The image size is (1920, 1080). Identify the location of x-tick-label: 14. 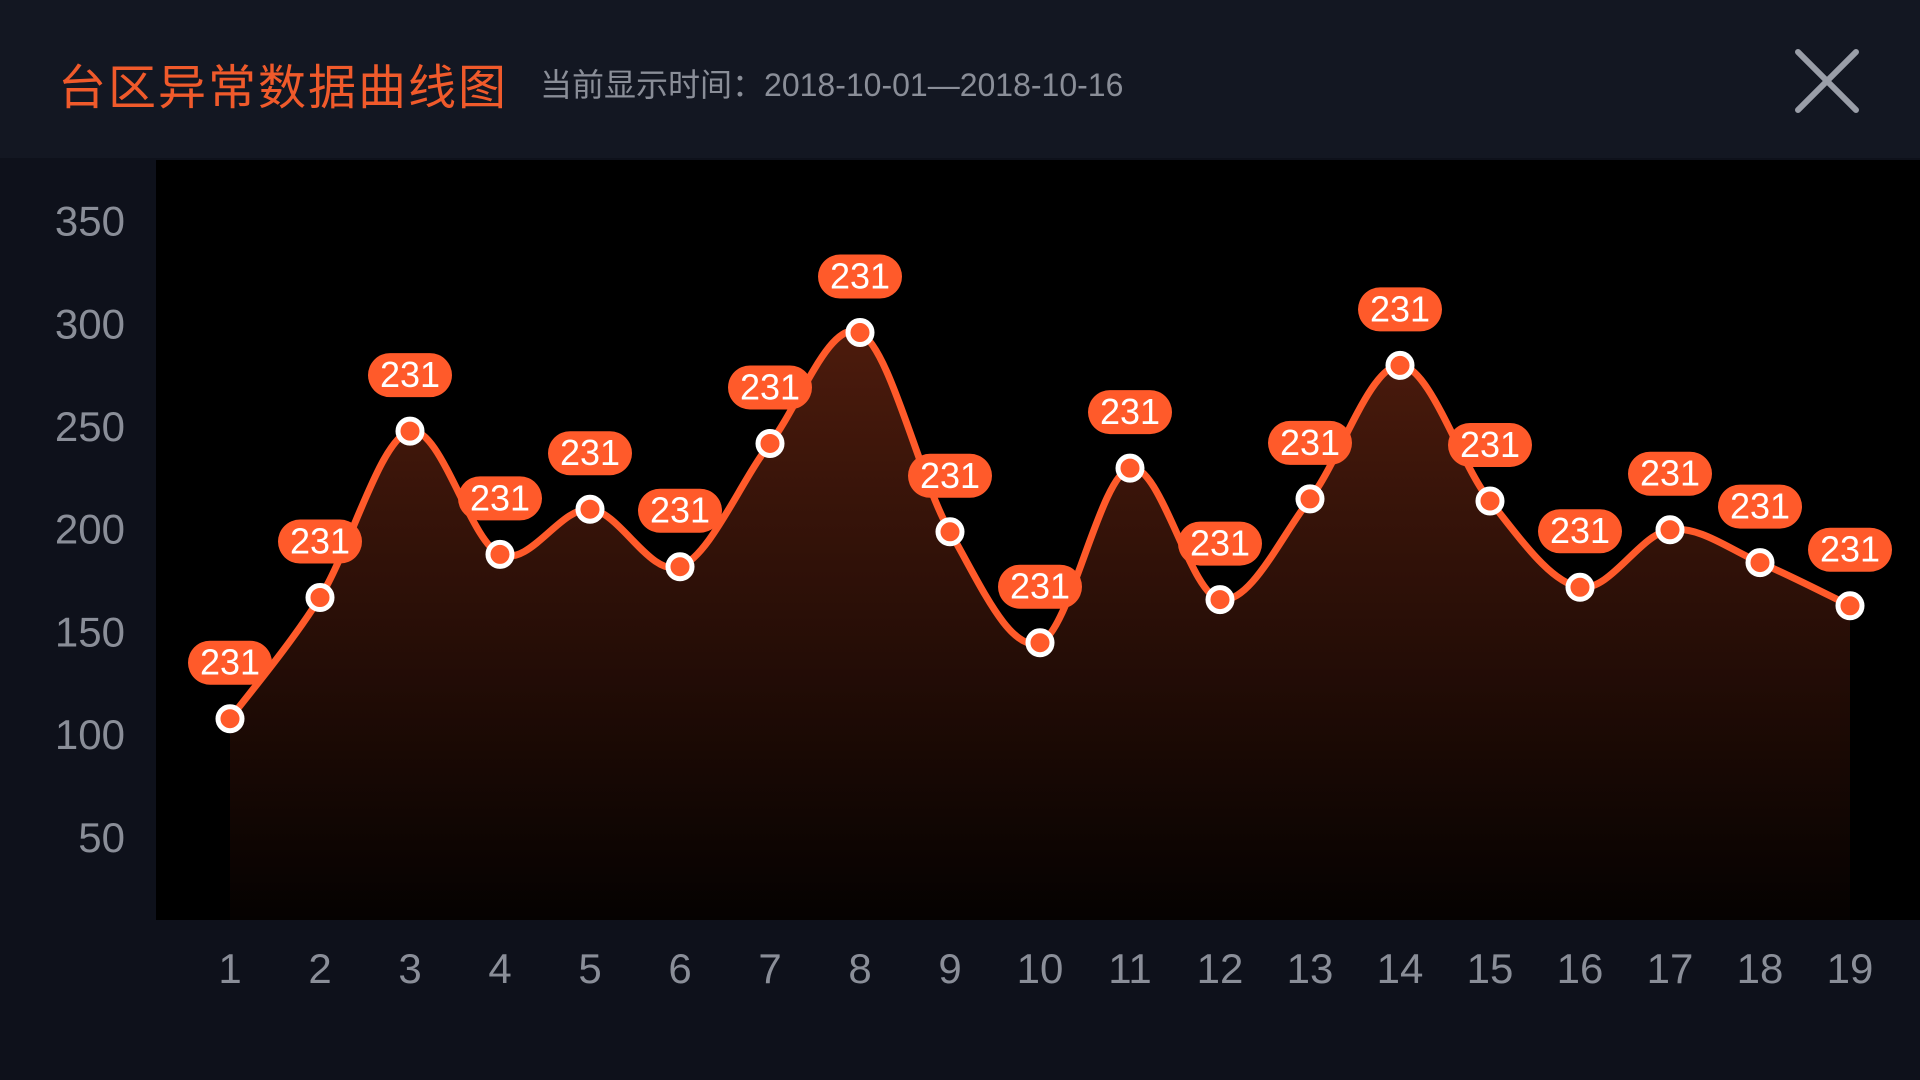
(1400, 968).